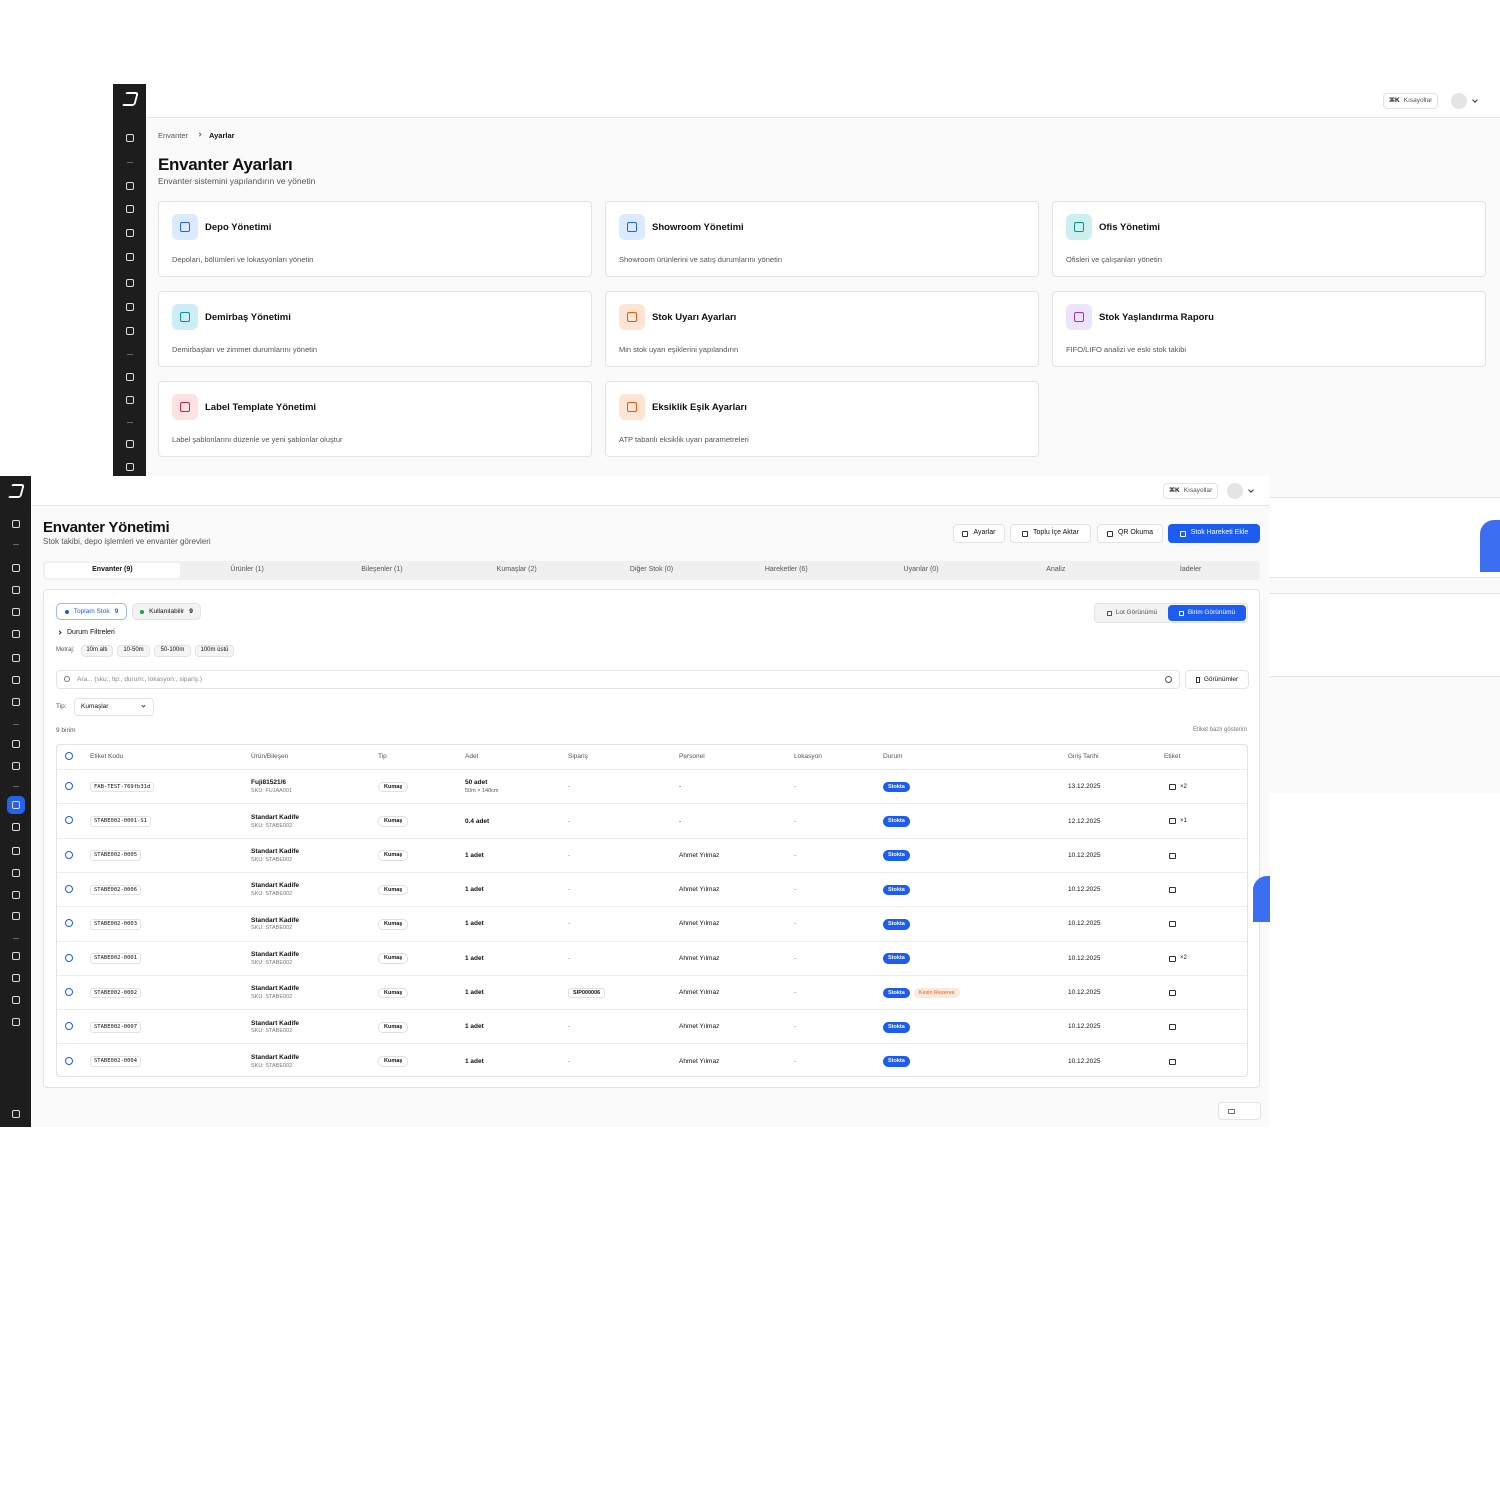 This screenshot has width=1500, height=1500. I want to click on tab: Diğer Stok (0), so click(651, 570).